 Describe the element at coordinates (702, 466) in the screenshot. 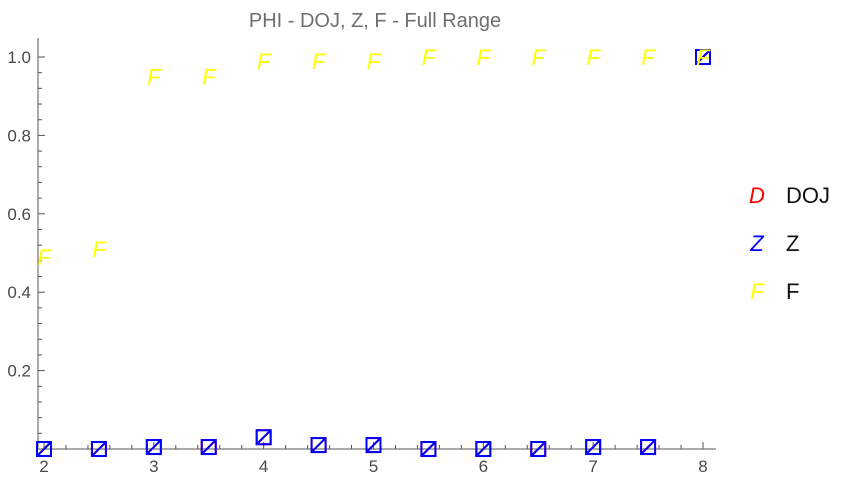

I see `x-tick-label: 8` at that location.